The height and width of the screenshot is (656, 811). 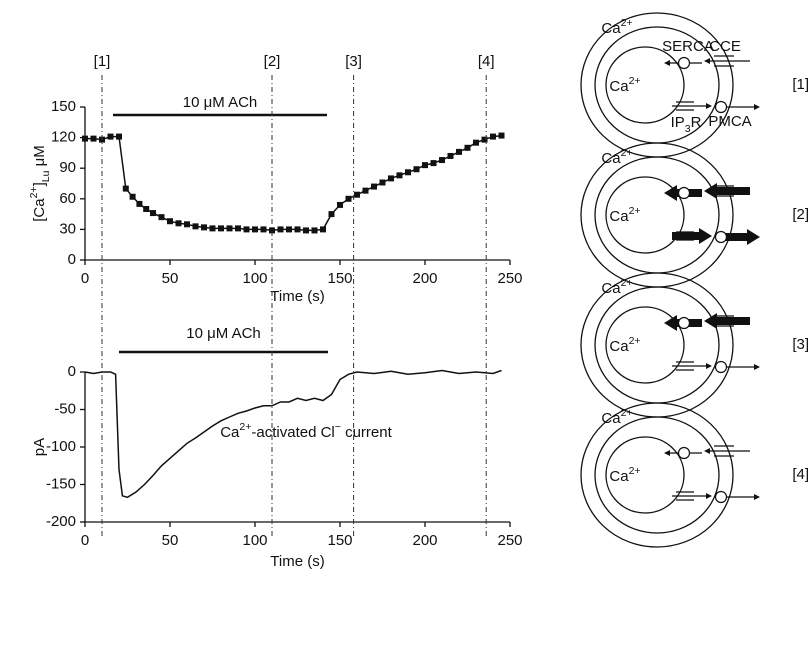 I want to click on y-tick-label: 60, so click(x=67, y=198).